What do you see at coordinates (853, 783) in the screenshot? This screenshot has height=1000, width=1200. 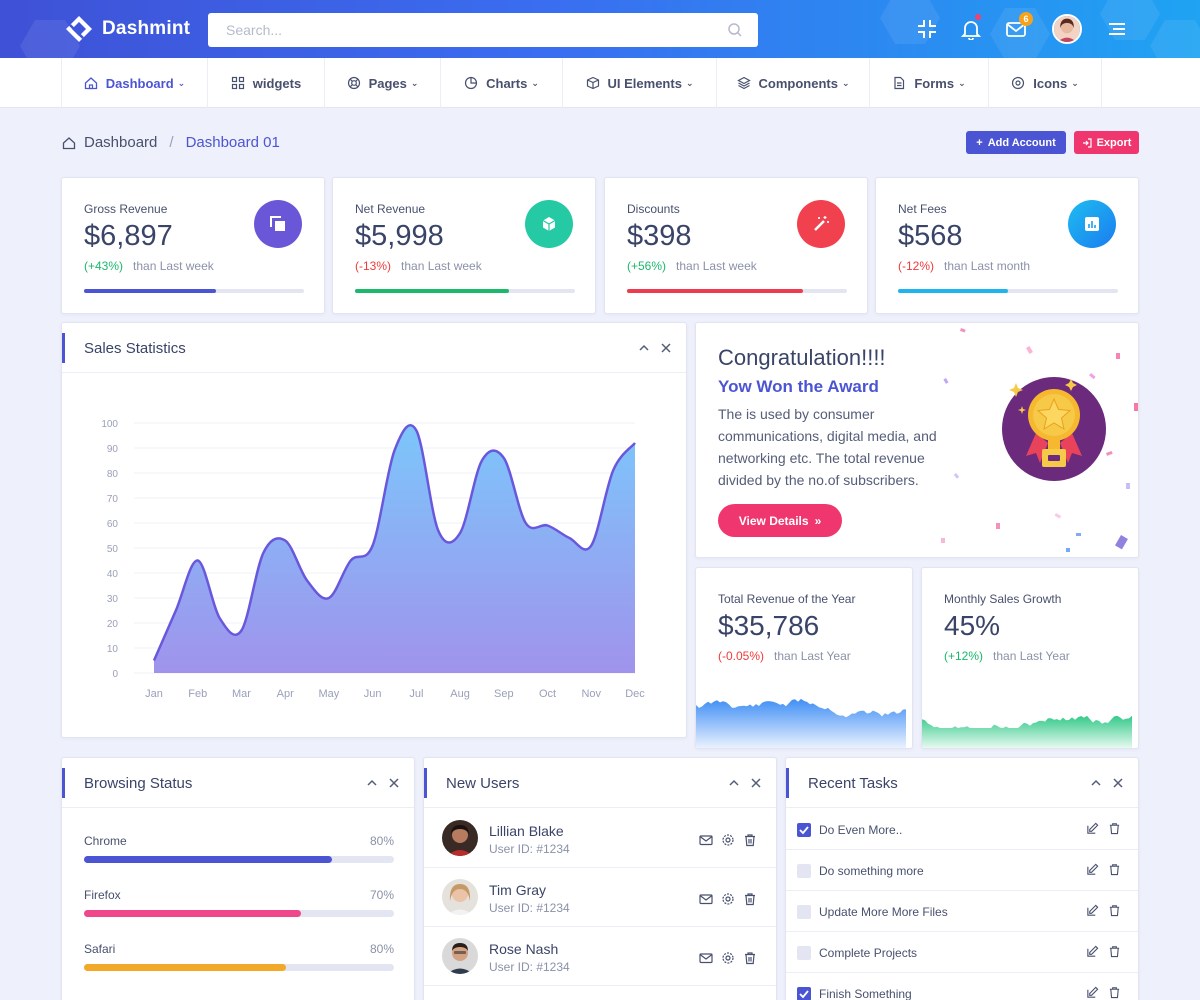 I see `panel-title: Recent Tasks` at bounding box center [853, 783].